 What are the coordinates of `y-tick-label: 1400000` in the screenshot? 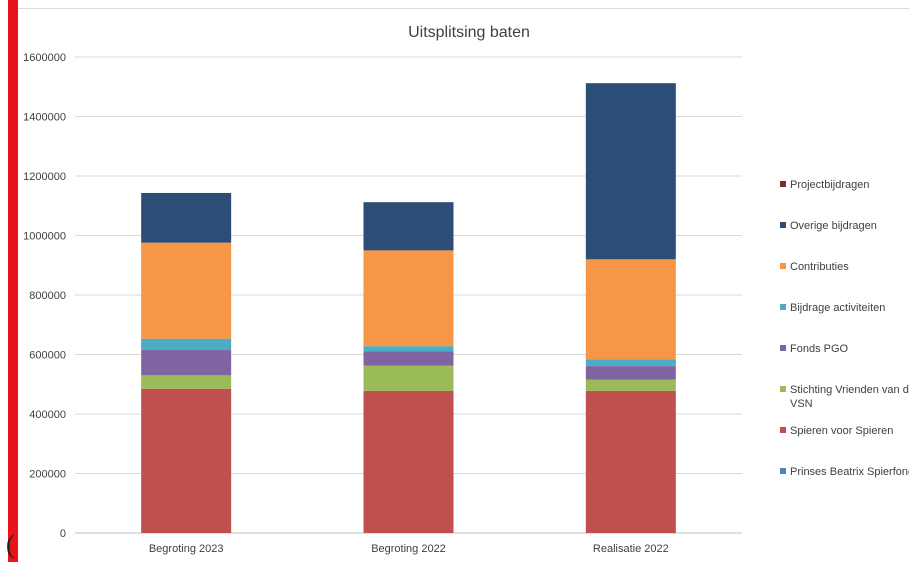 It's located at (44, 118).